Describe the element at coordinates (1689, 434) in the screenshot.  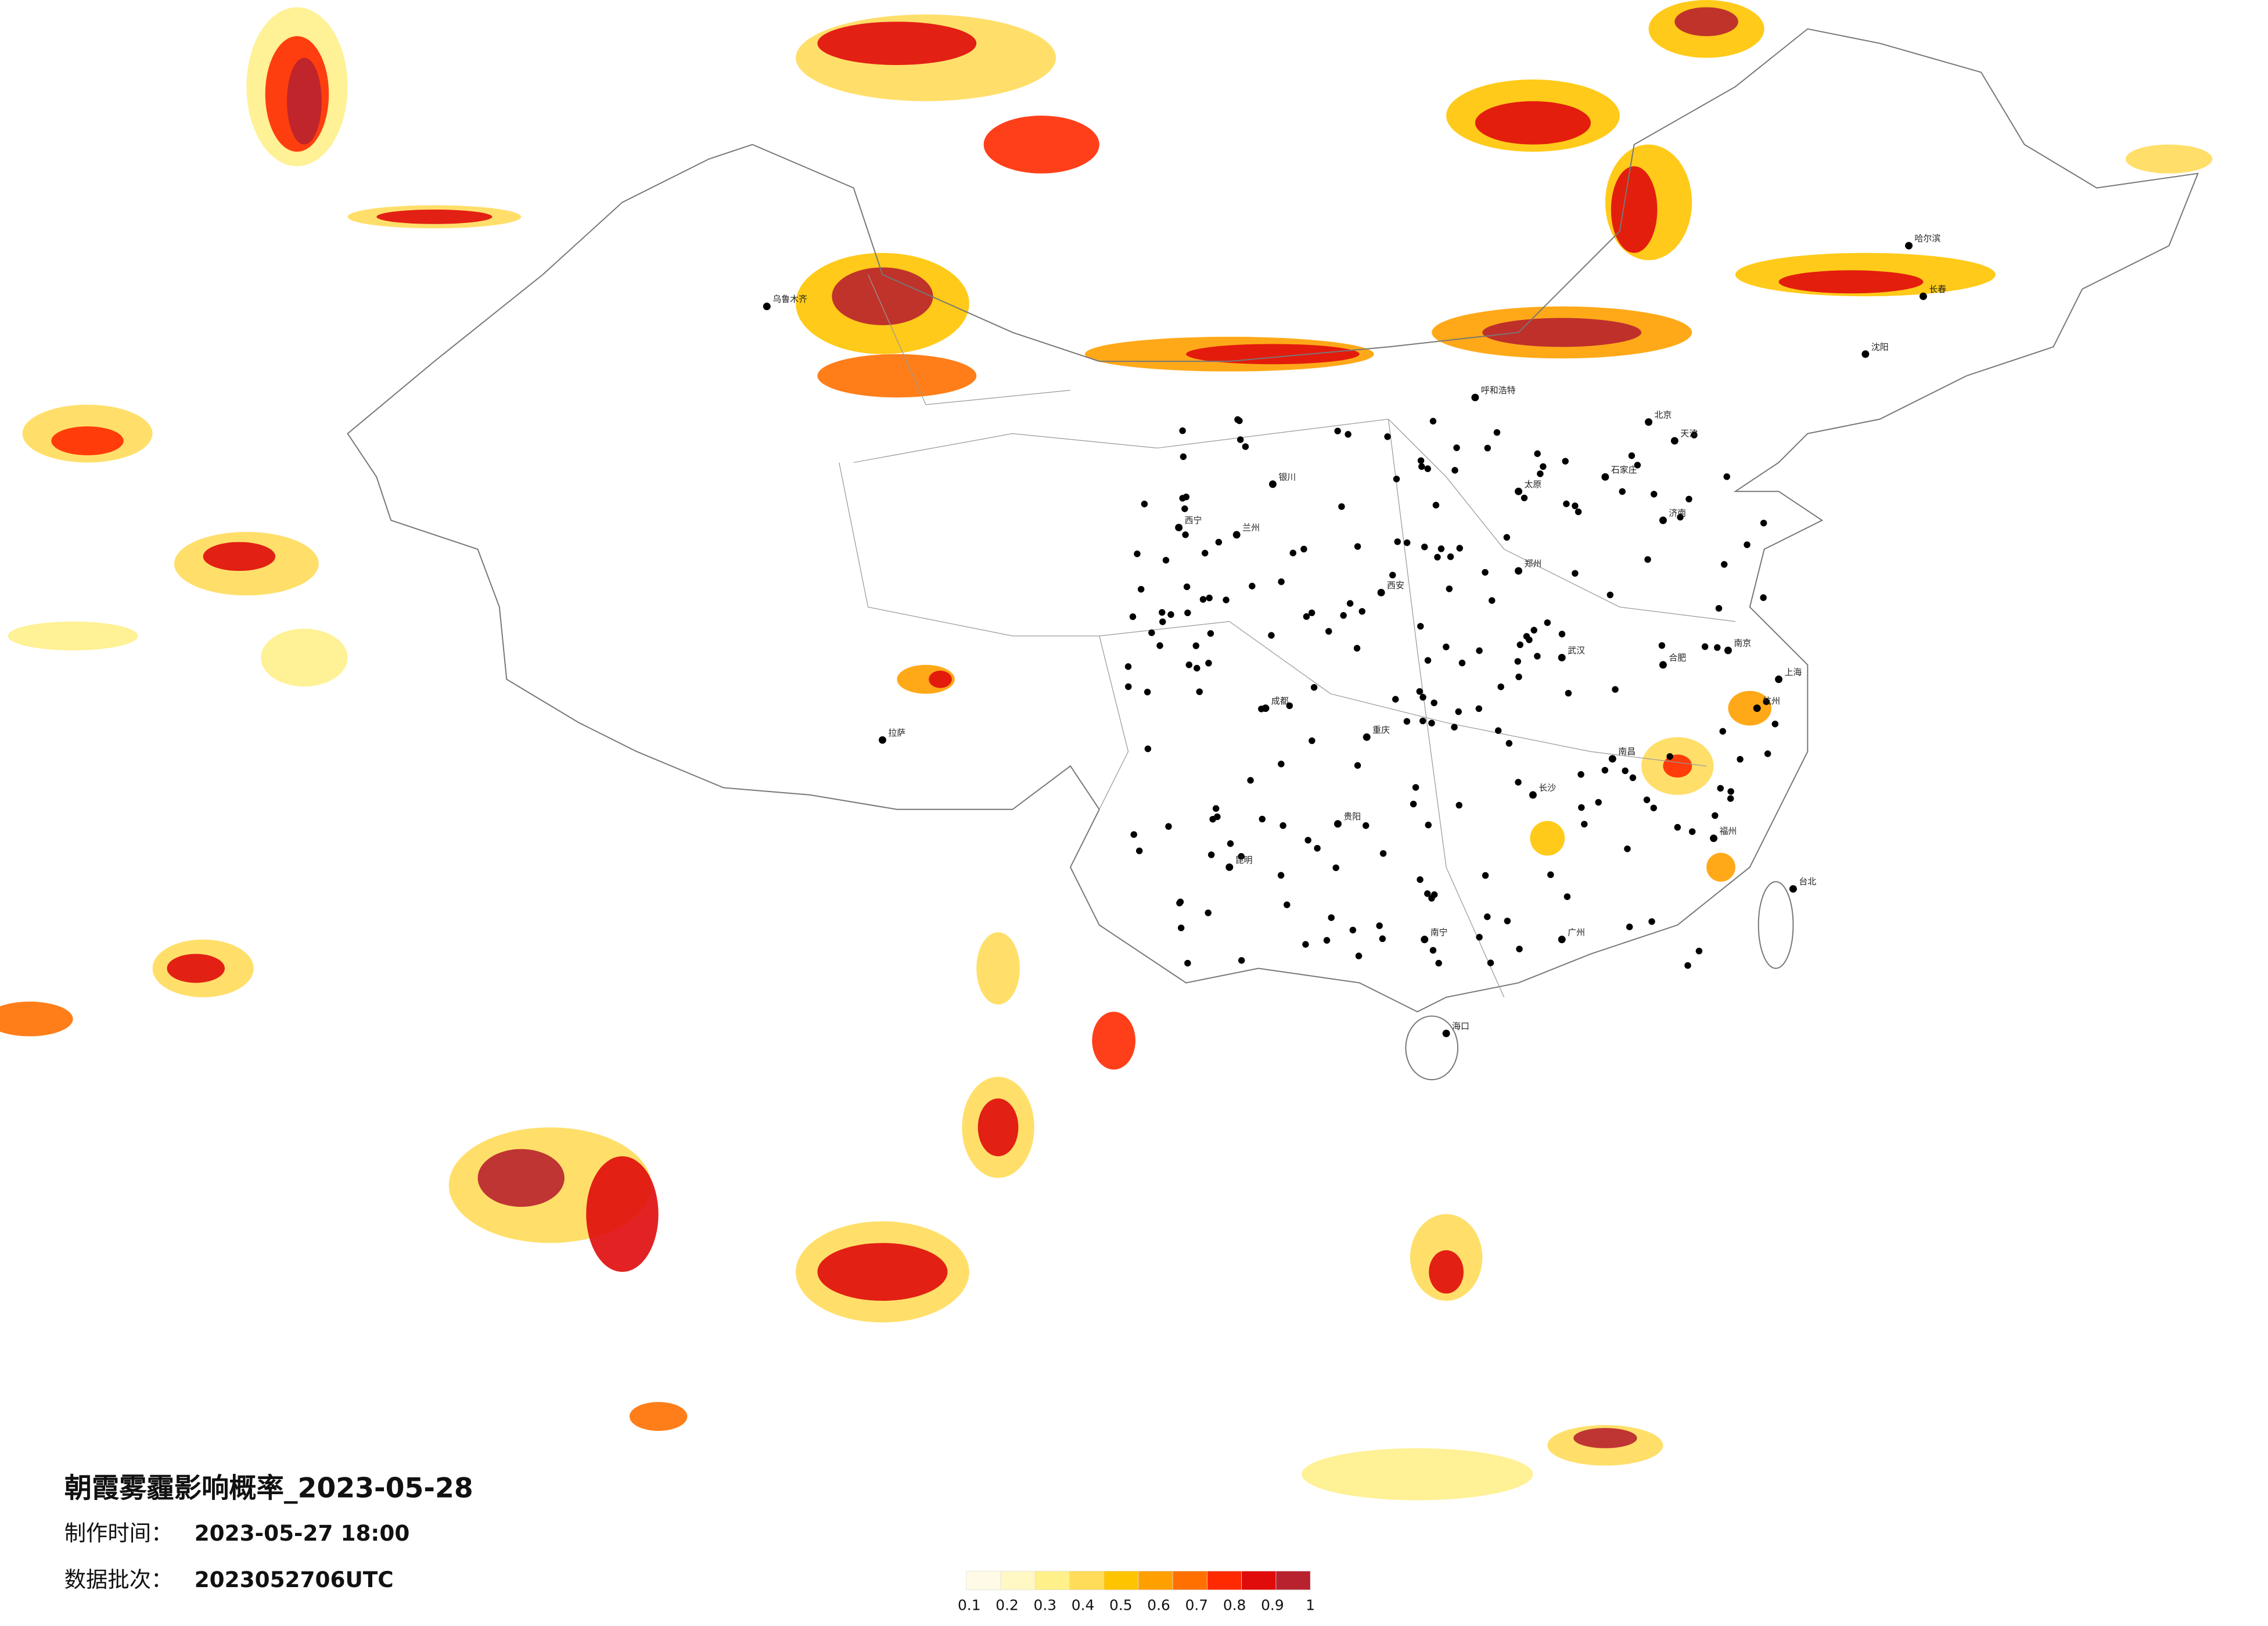
I see `city-label: 天津` at that location.